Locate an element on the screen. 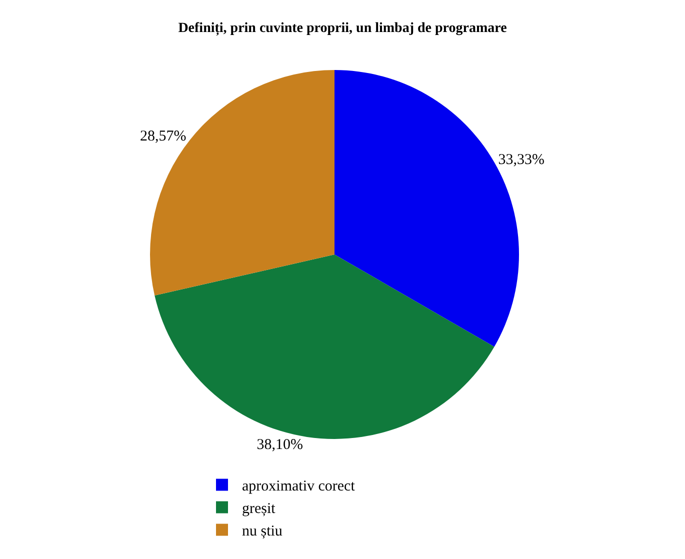 The width and height of the screenshot is (685, 559). data-label: 28,57% is located at coordinates (163, 136).